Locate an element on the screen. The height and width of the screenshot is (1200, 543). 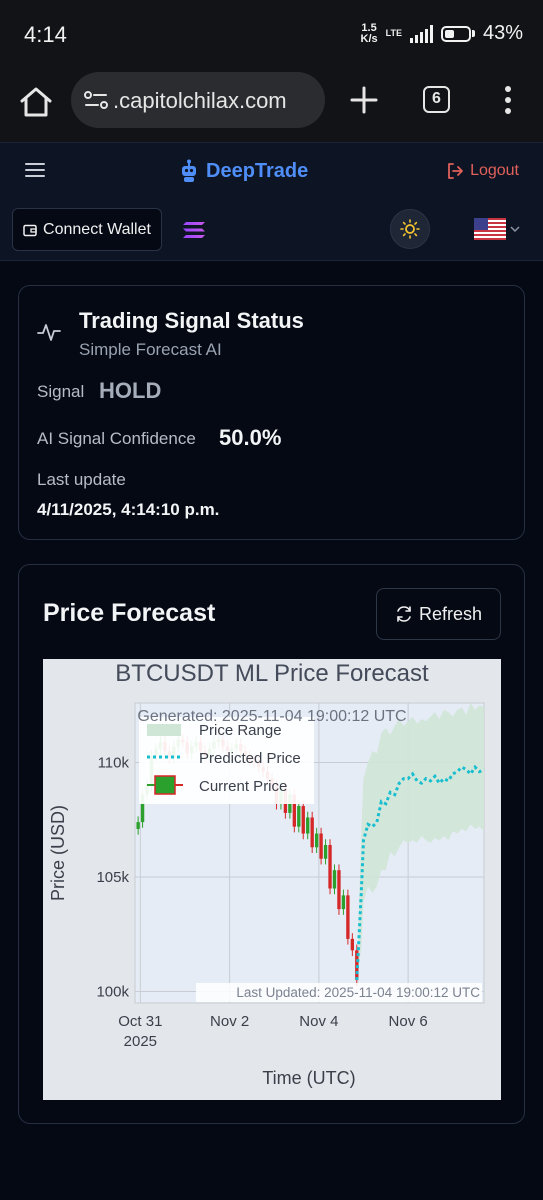
wallet-icon is located at coordinates (30, 230).